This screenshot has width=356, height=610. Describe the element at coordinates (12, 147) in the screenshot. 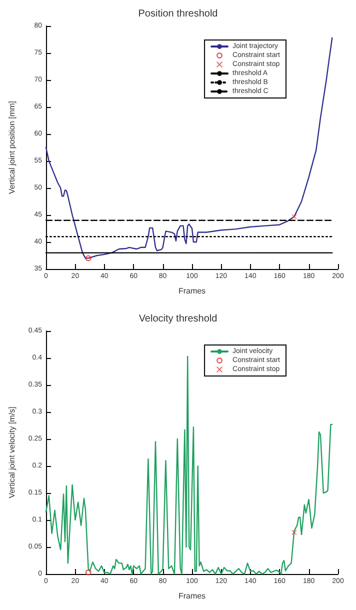

I see `y-axis-title: Vertical joint position [mm]` at that location.